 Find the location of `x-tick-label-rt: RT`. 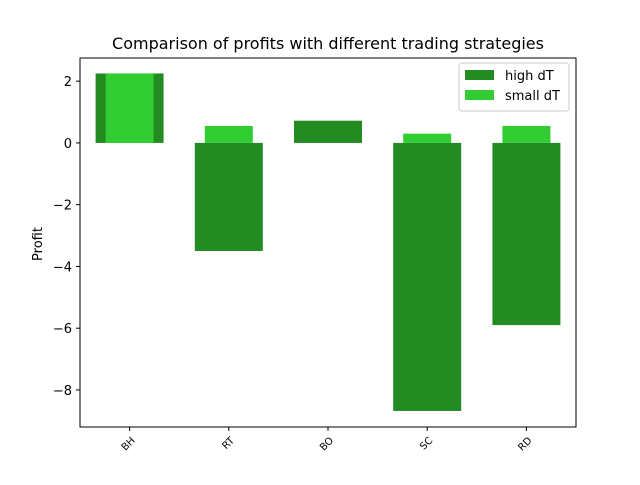

x-tick-label-rt: RT is located at coordinates (228, 443).